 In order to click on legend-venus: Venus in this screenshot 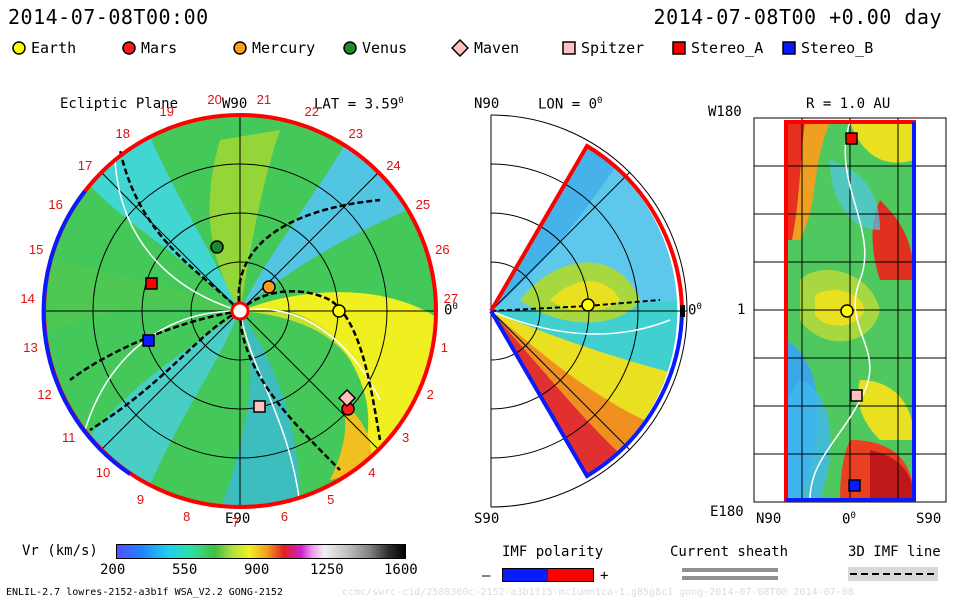, I will do `click(375, 48)`.